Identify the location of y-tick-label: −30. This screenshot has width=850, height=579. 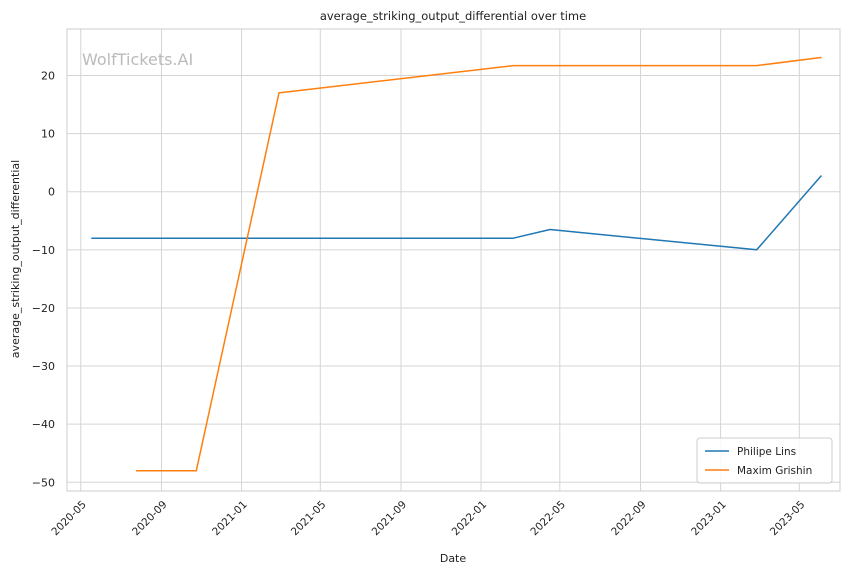
(43, 366).